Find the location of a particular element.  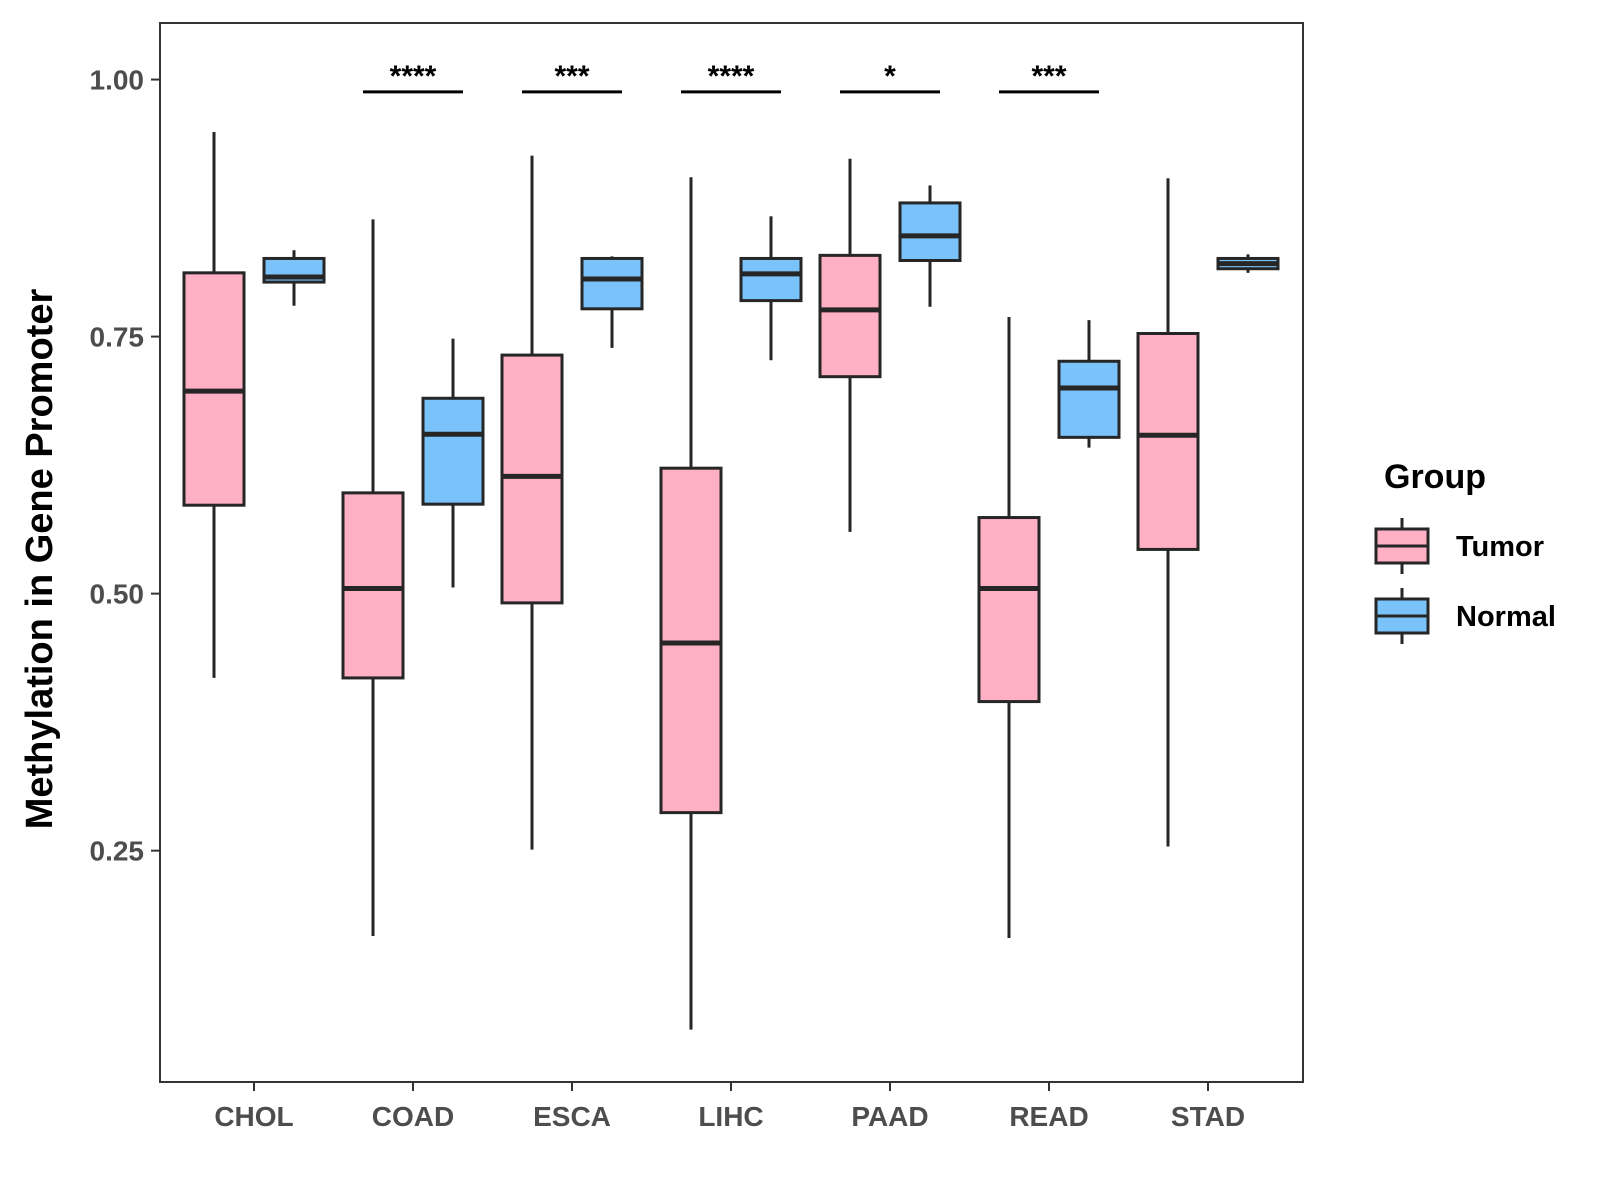

significance-label: * is located at coordinates (890, 76).